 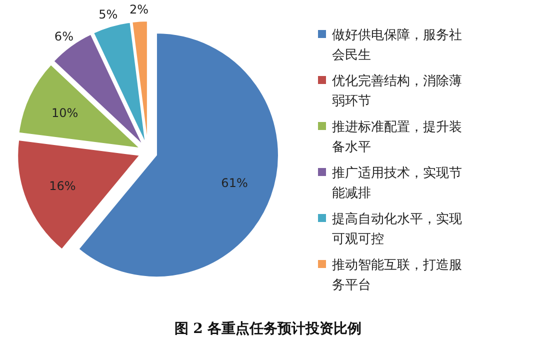 I want to click on legend-label: 推进标准配置，提升装备水平, so click(x=397, y=137).